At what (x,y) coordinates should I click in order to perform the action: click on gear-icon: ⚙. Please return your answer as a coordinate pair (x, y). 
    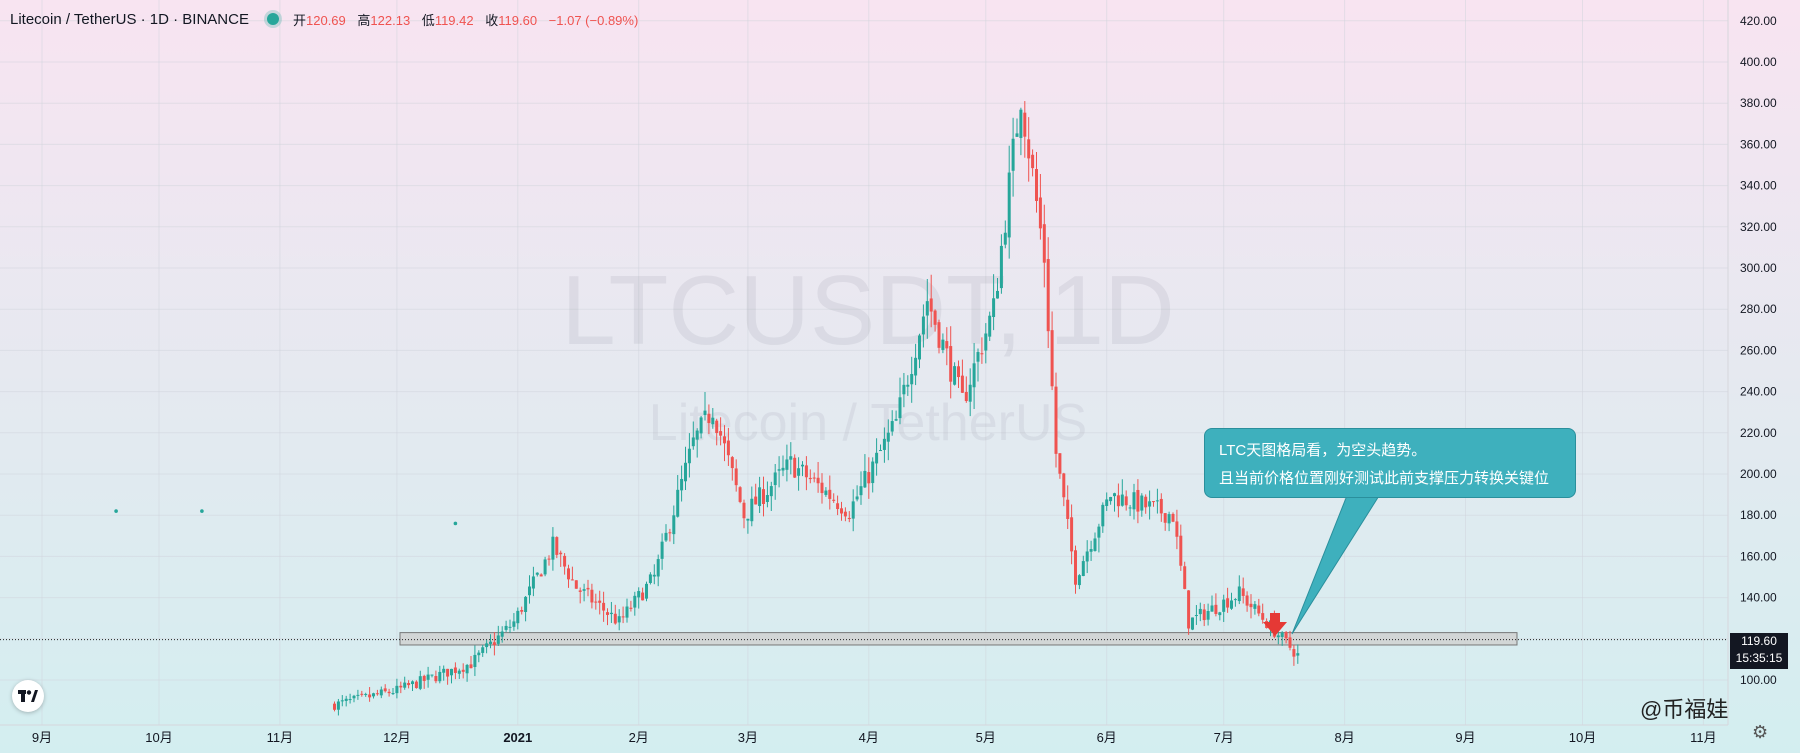
    Looking at the image, I should click on (1760, 732).